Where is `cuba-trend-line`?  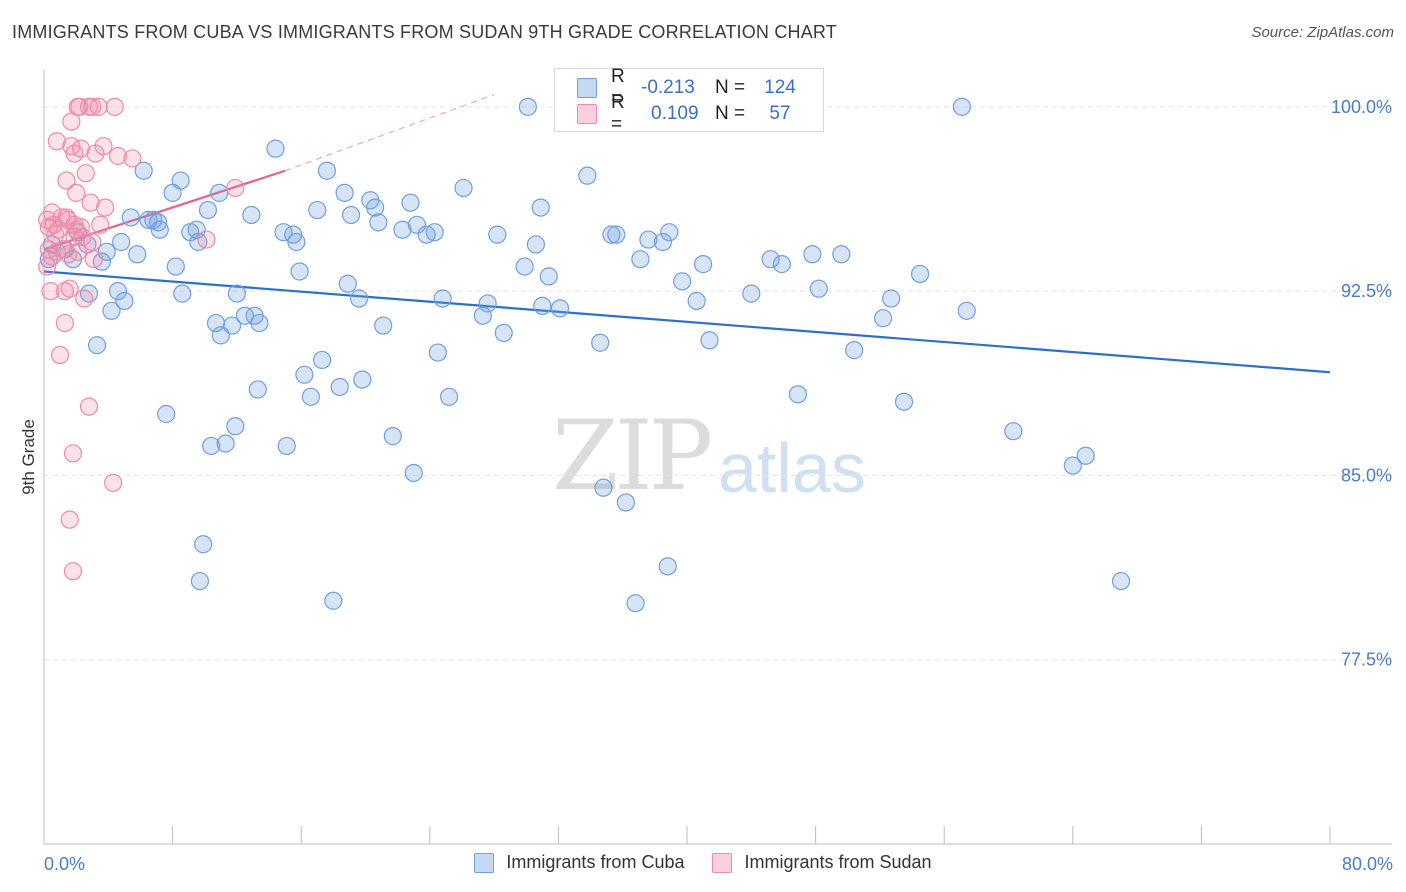
cuba-trend-line is located at coordinates (687, 322).